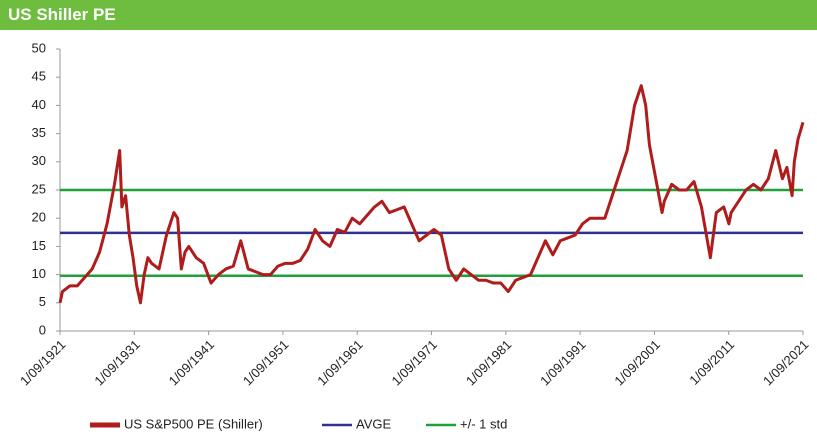 This screenshot has width=817, height=438. I want to click on chart-title: US Shiller PE, so click(408, 15).